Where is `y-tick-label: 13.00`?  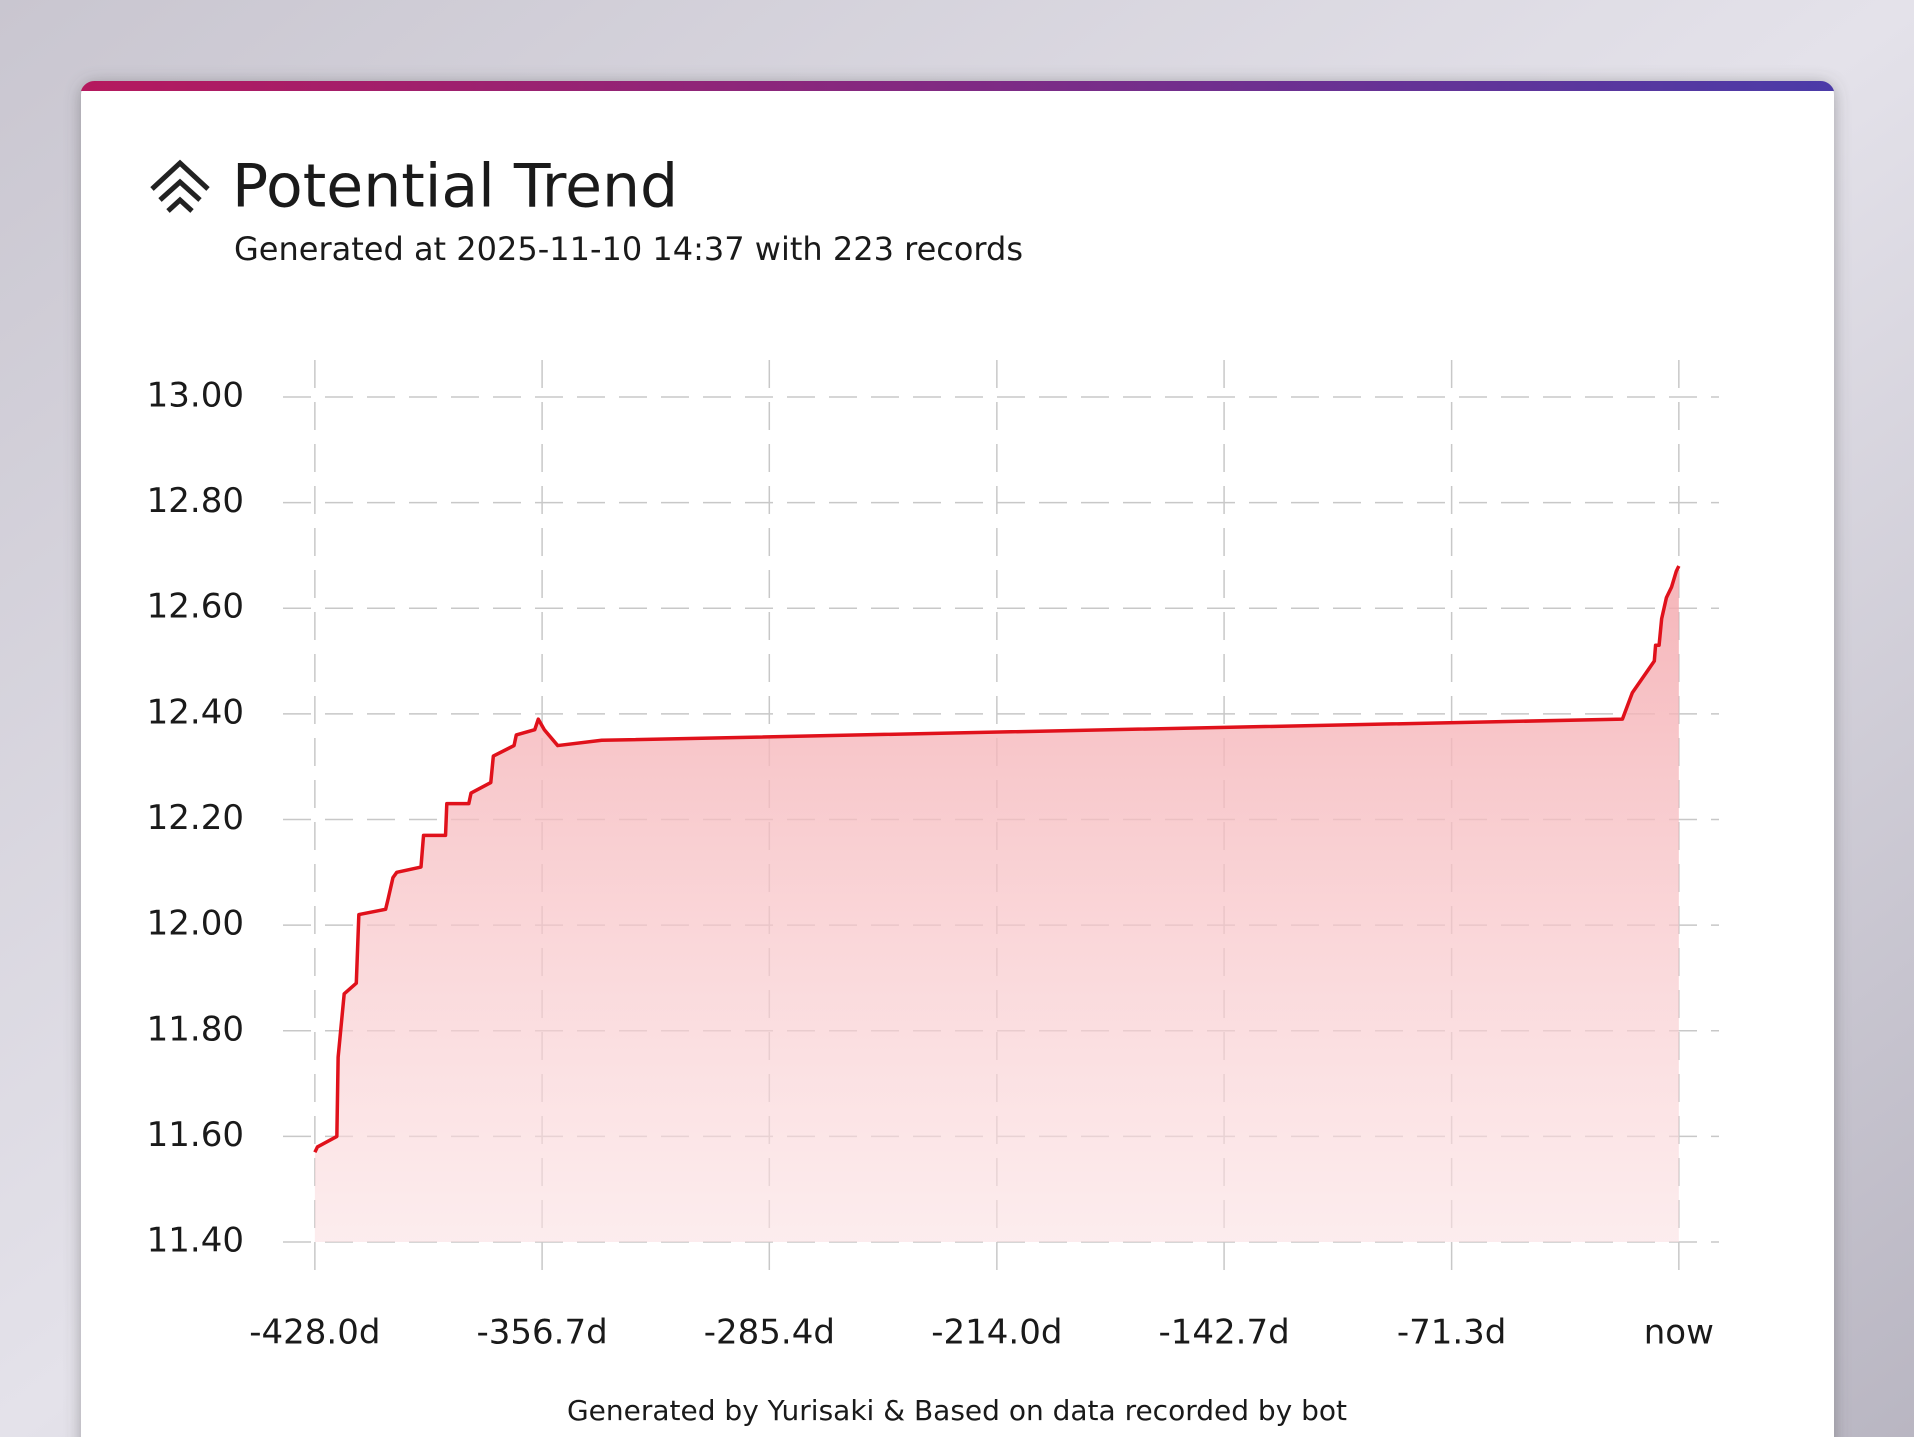
y-tick-label: 13.00 is located at coordinates (195, 395).